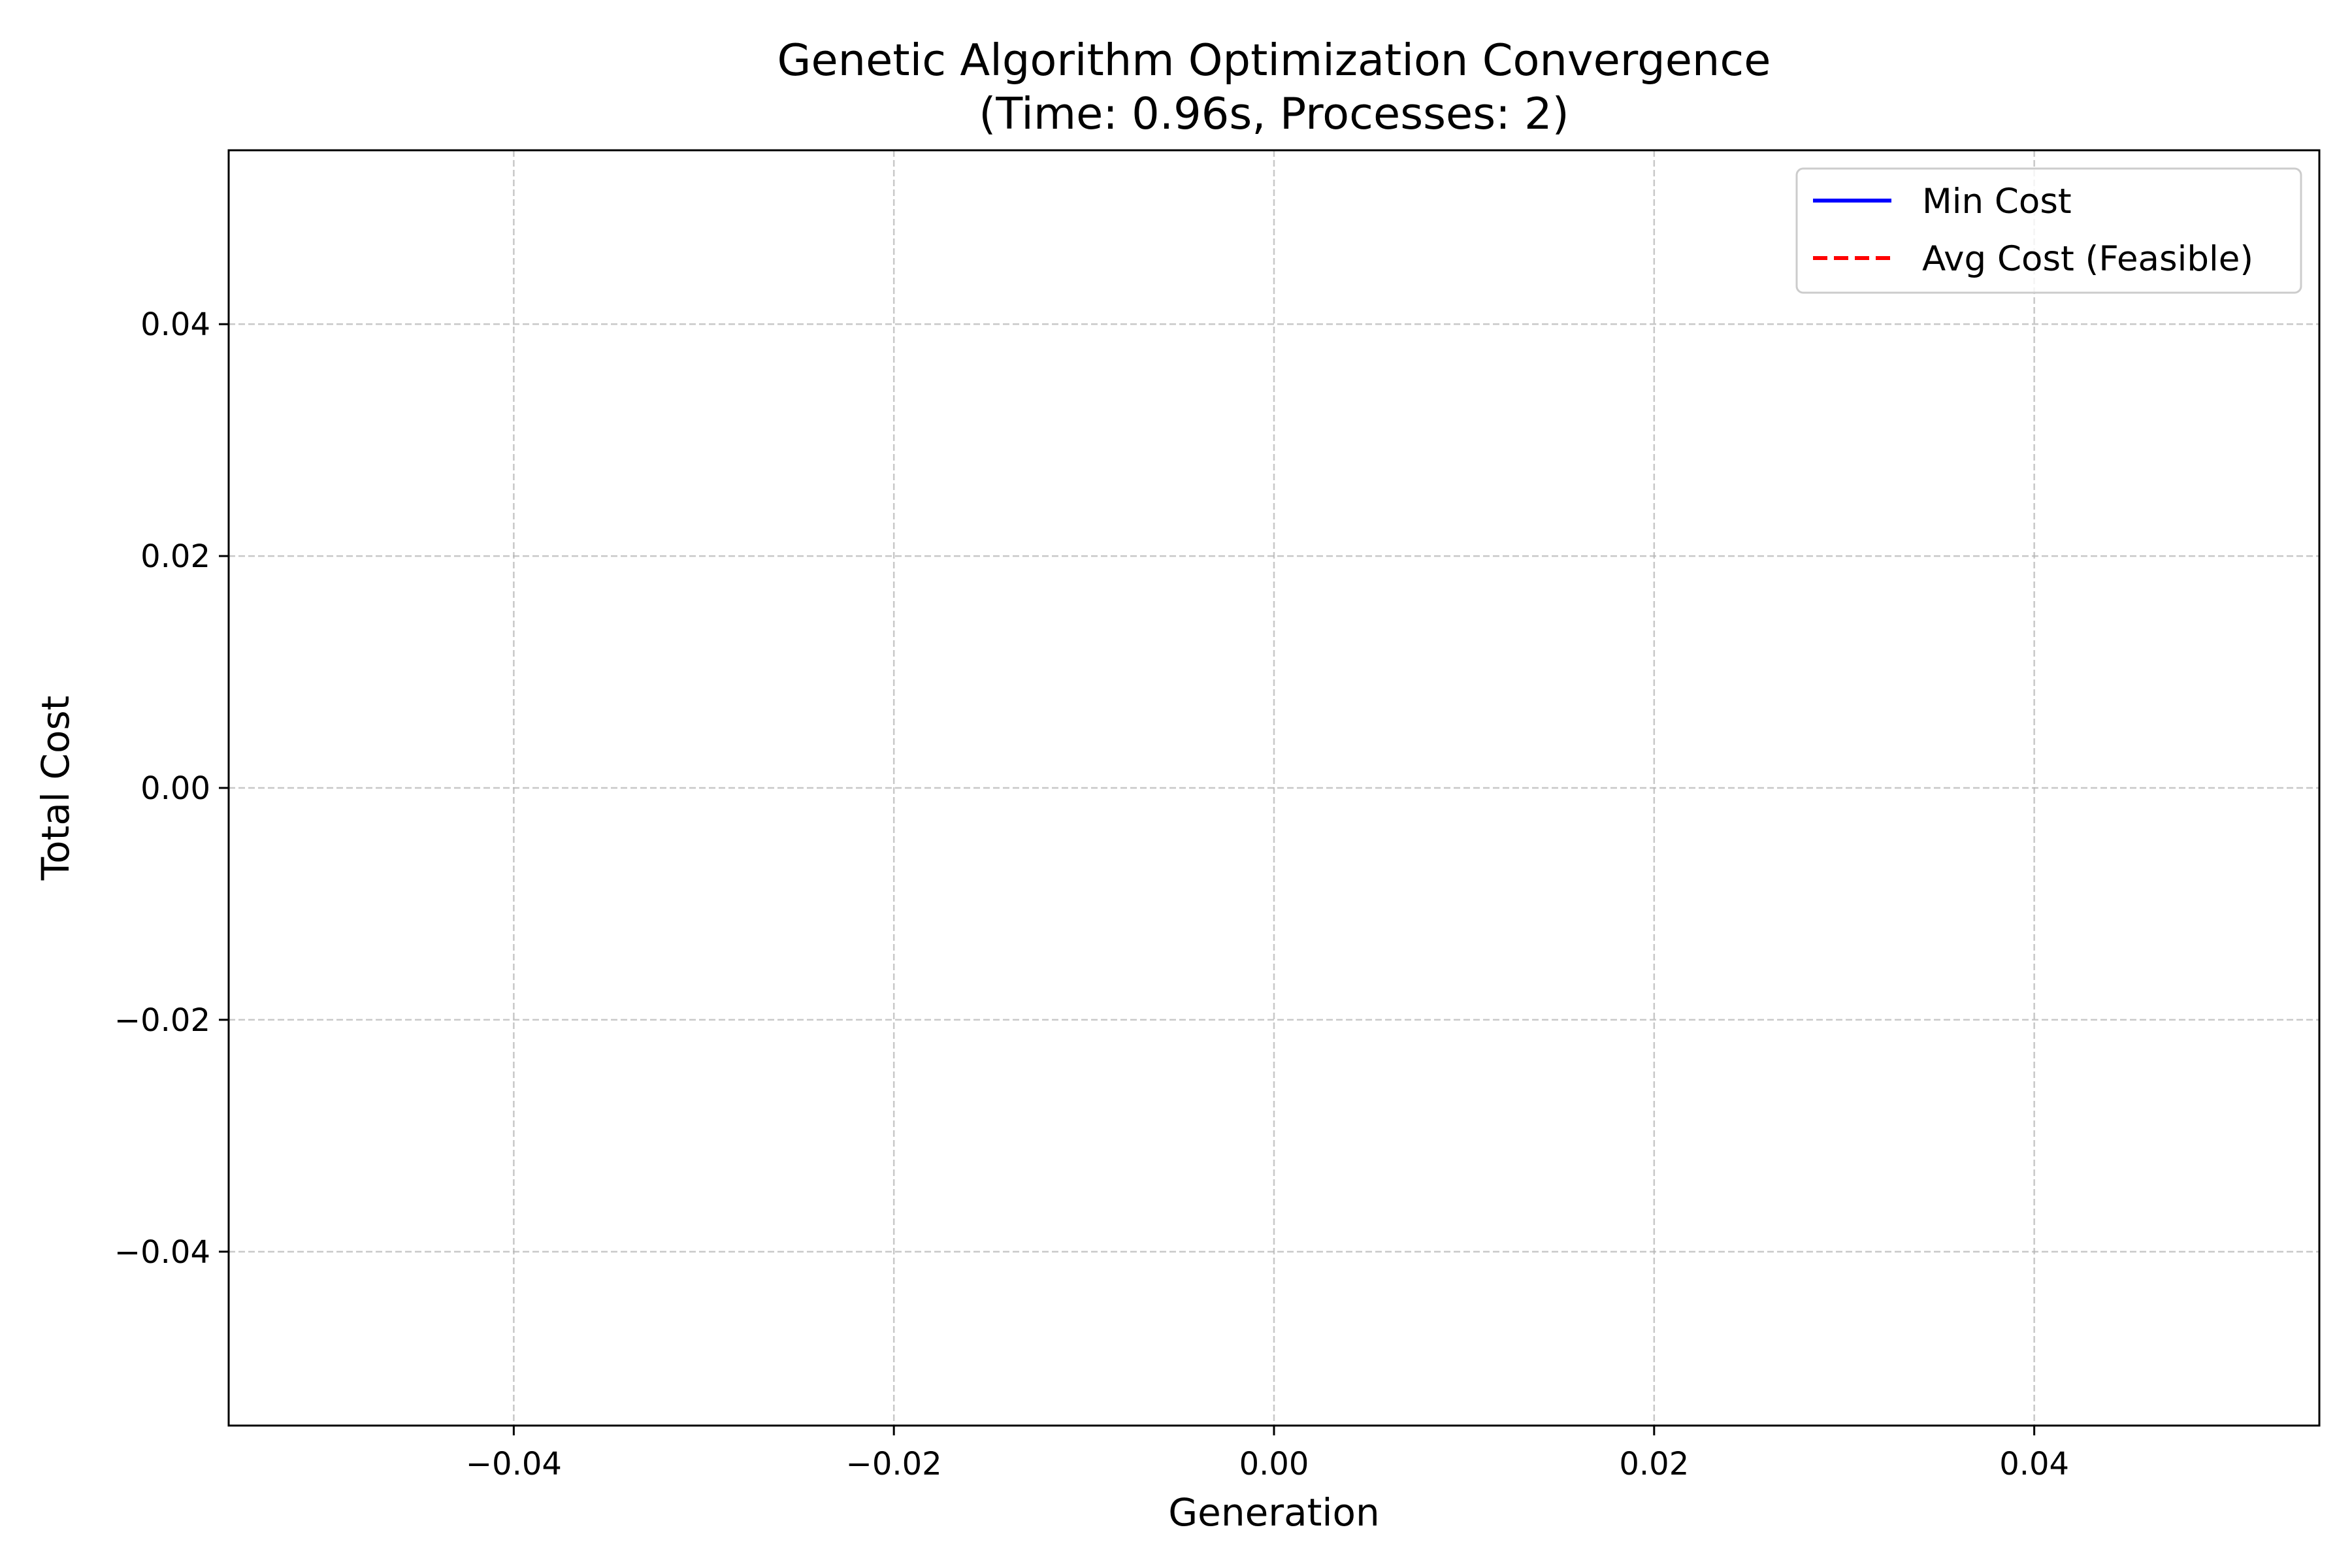 This screenshot has width=2352, height=1568. What do you see at coordinates (162, 1020) in the screenshot?
I see `y-tick-label: −0.02` at bounding box center [162, 1020].